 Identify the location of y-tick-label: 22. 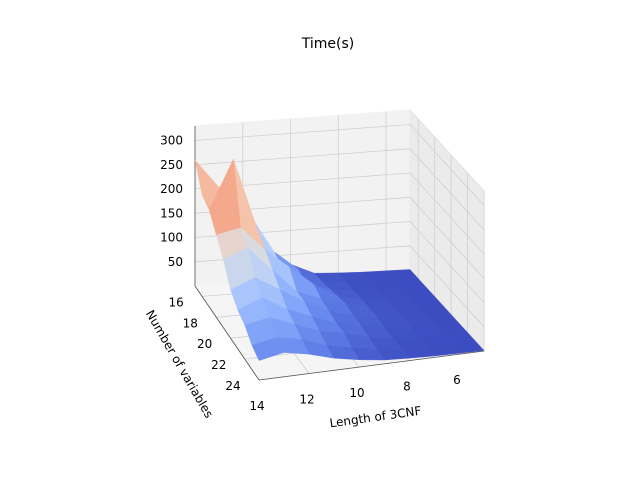
(218, 365).